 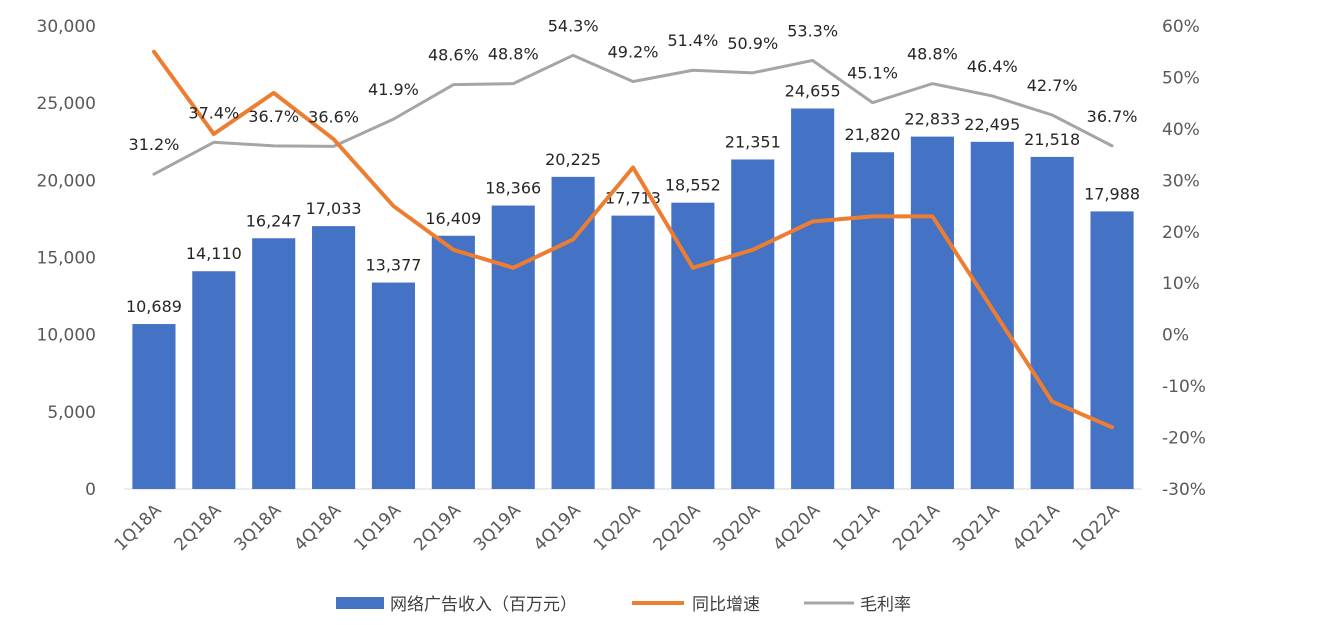 What do you see at coordinates (154, 306) in the screenshot?
I see `revenue-bar-label: 10,689` at bounding box center [154, 306].